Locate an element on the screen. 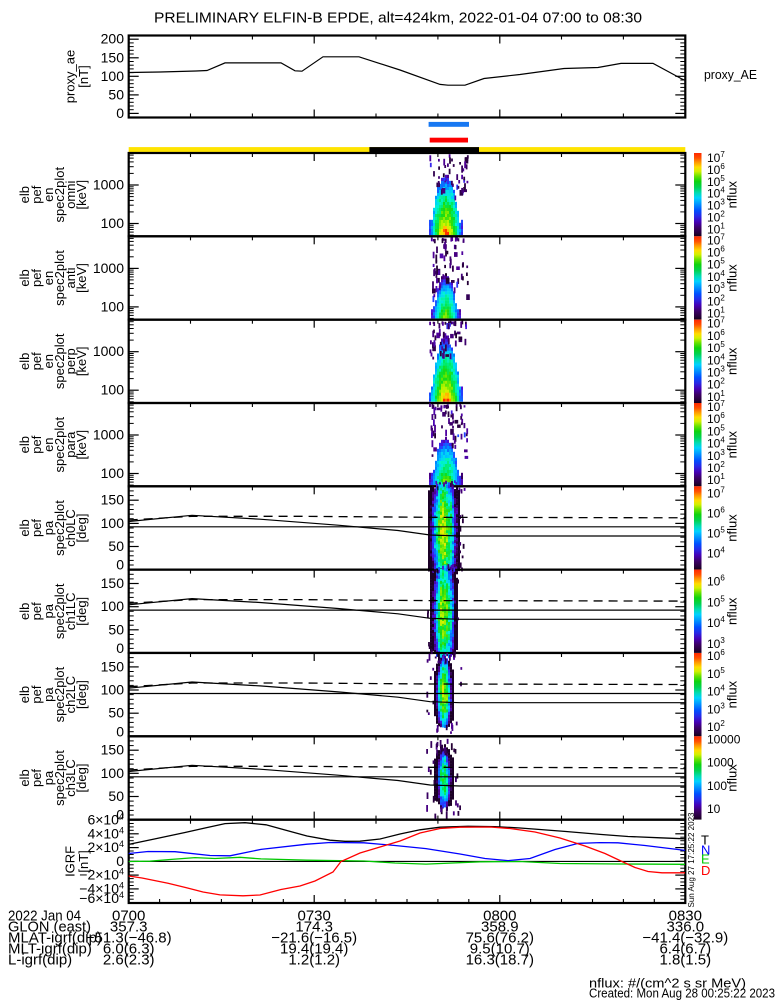 The height and width of the screenshot is (1005, 775). svg-text: para is located at coordinates (70, 444).